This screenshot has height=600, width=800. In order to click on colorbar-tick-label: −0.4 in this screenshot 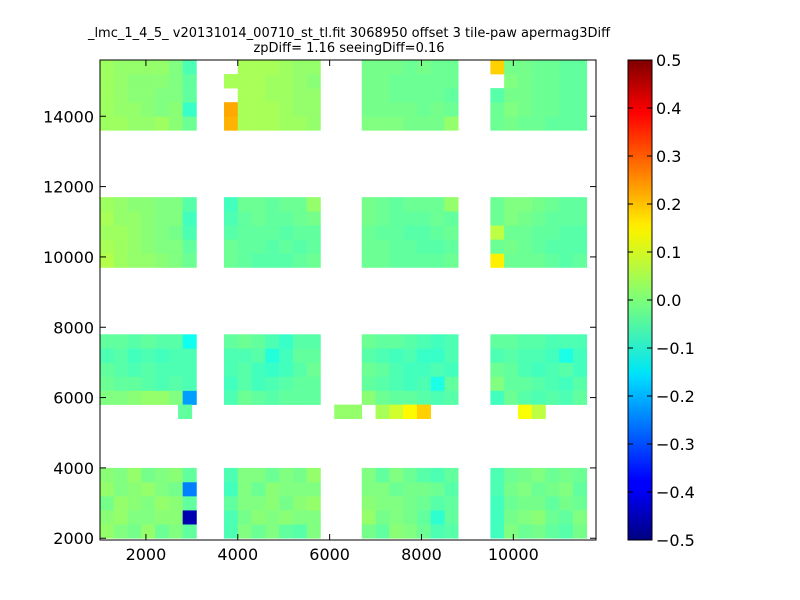, I will do `click(675, 492)`.